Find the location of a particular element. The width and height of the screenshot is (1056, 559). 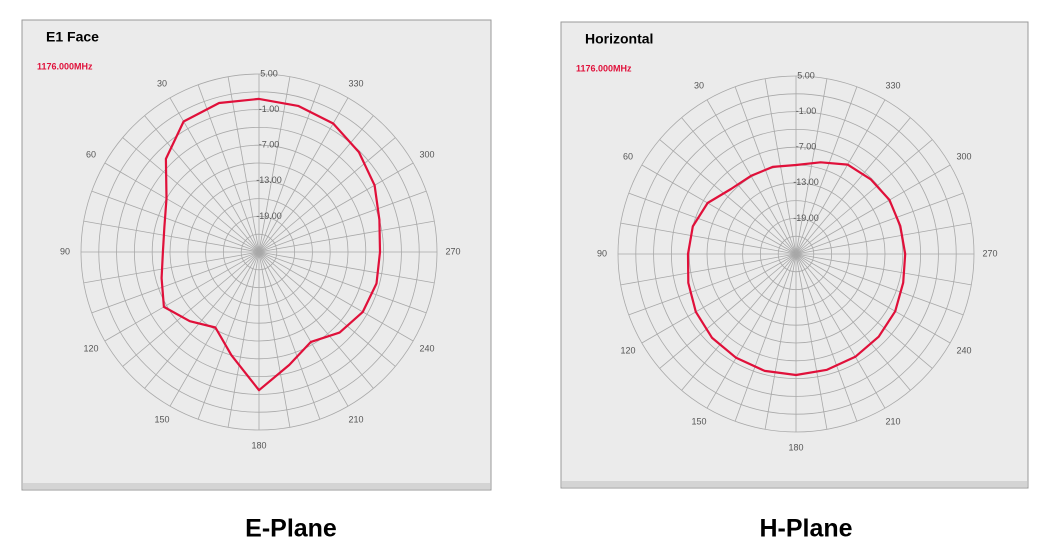

caption: H-Plane is located at coordinates (805, 529).